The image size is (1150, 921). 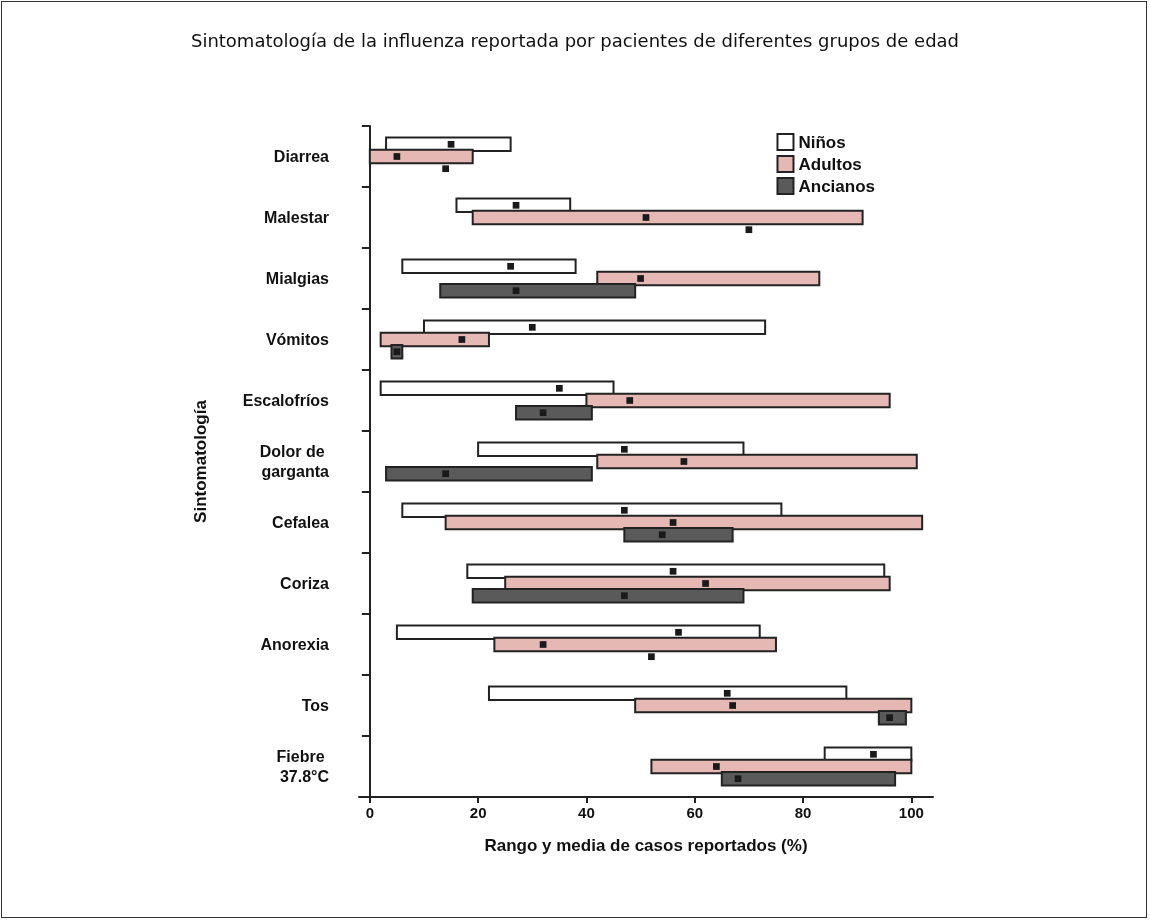 I want to click on x-tick-label: 0, so click(x=369, y=812).